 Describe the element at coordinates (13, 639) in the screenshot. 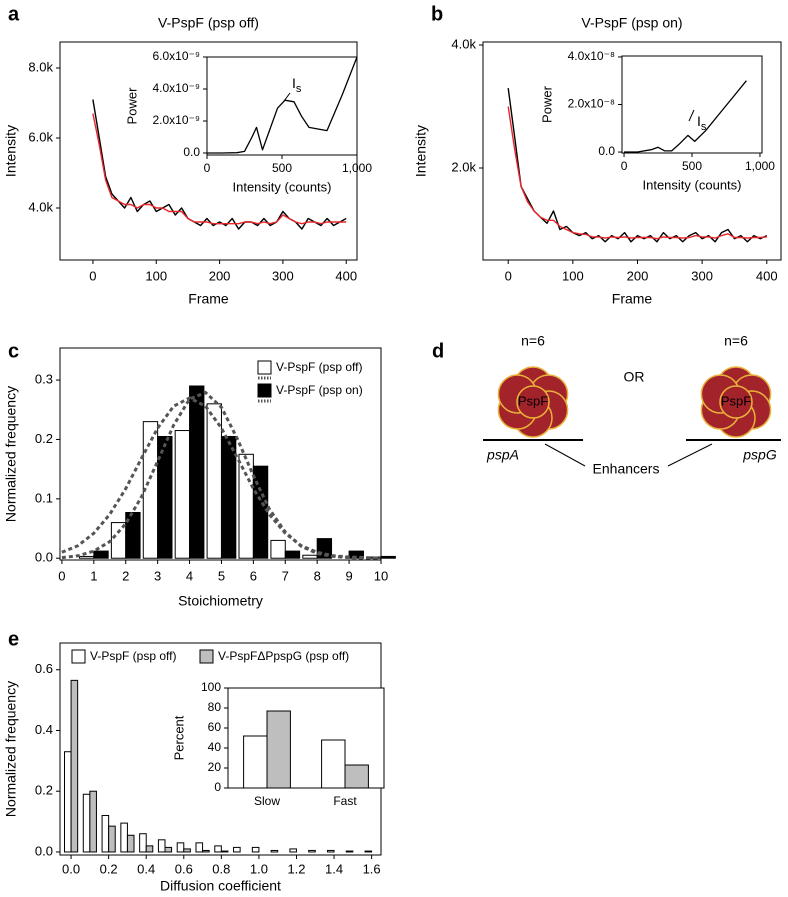

I see `panel-letter: e` at that location.